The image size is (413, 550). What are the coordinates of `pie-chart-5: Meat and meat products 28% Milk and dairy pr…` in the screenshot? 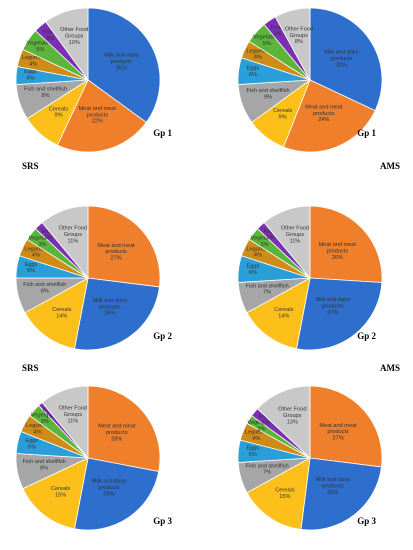 It's located at (88, 458).